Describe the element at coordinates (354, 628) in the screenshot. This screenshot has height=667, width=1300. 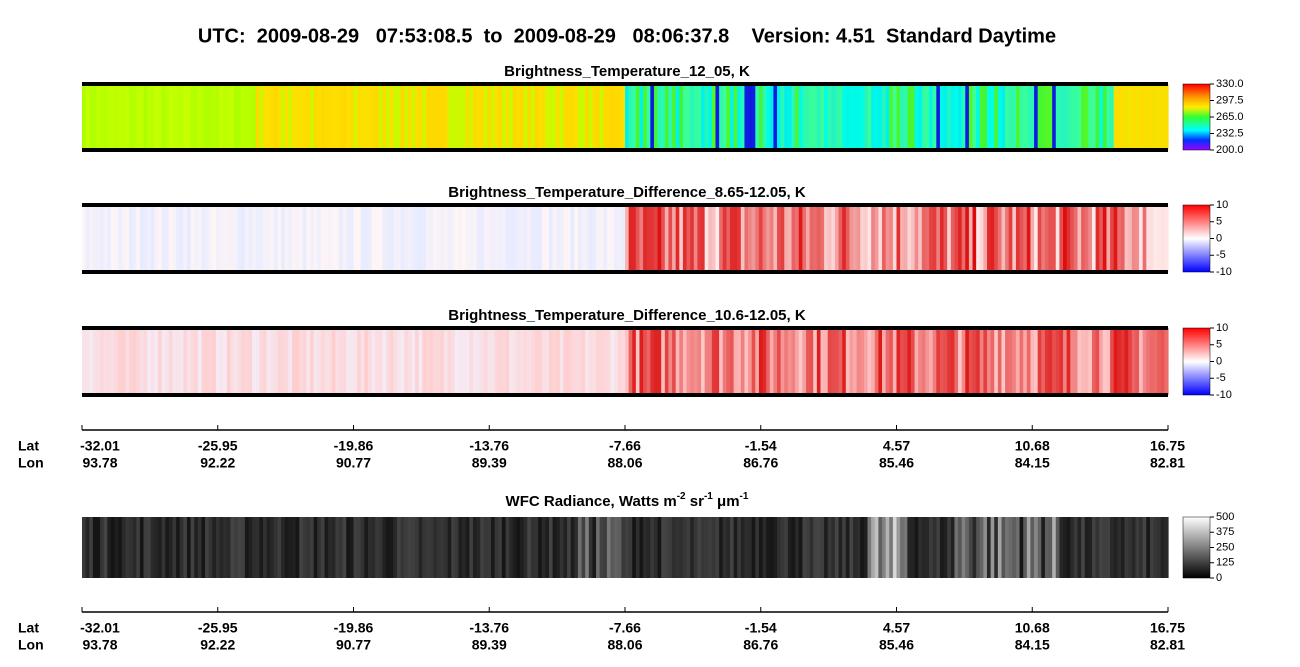
I see `lat-label: -19.86` at that location.